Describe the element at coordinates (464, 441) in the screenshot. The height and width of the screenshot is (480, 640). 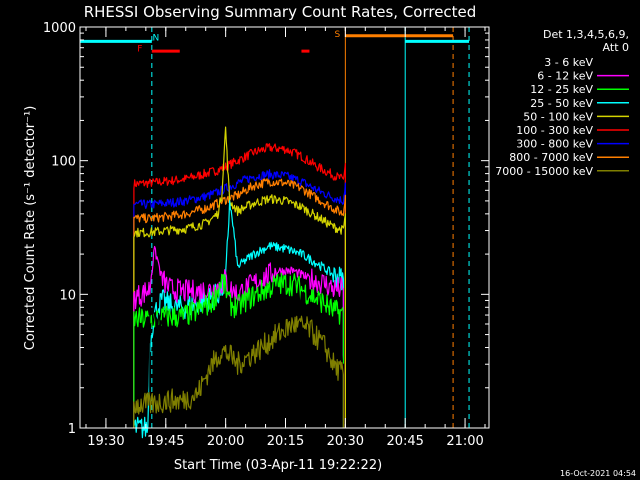
I see `x-tick-label-6: 21:00` at that location.